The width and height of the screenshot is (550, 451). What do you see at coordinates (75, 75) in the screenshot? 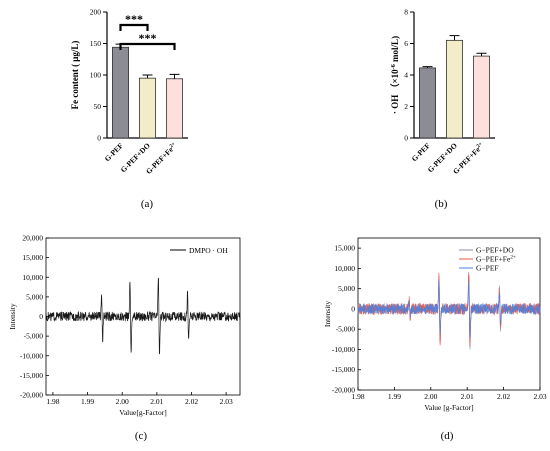
I see `y-axis-label: Fe content ( μg/L)` at bounding box center [75, 75].